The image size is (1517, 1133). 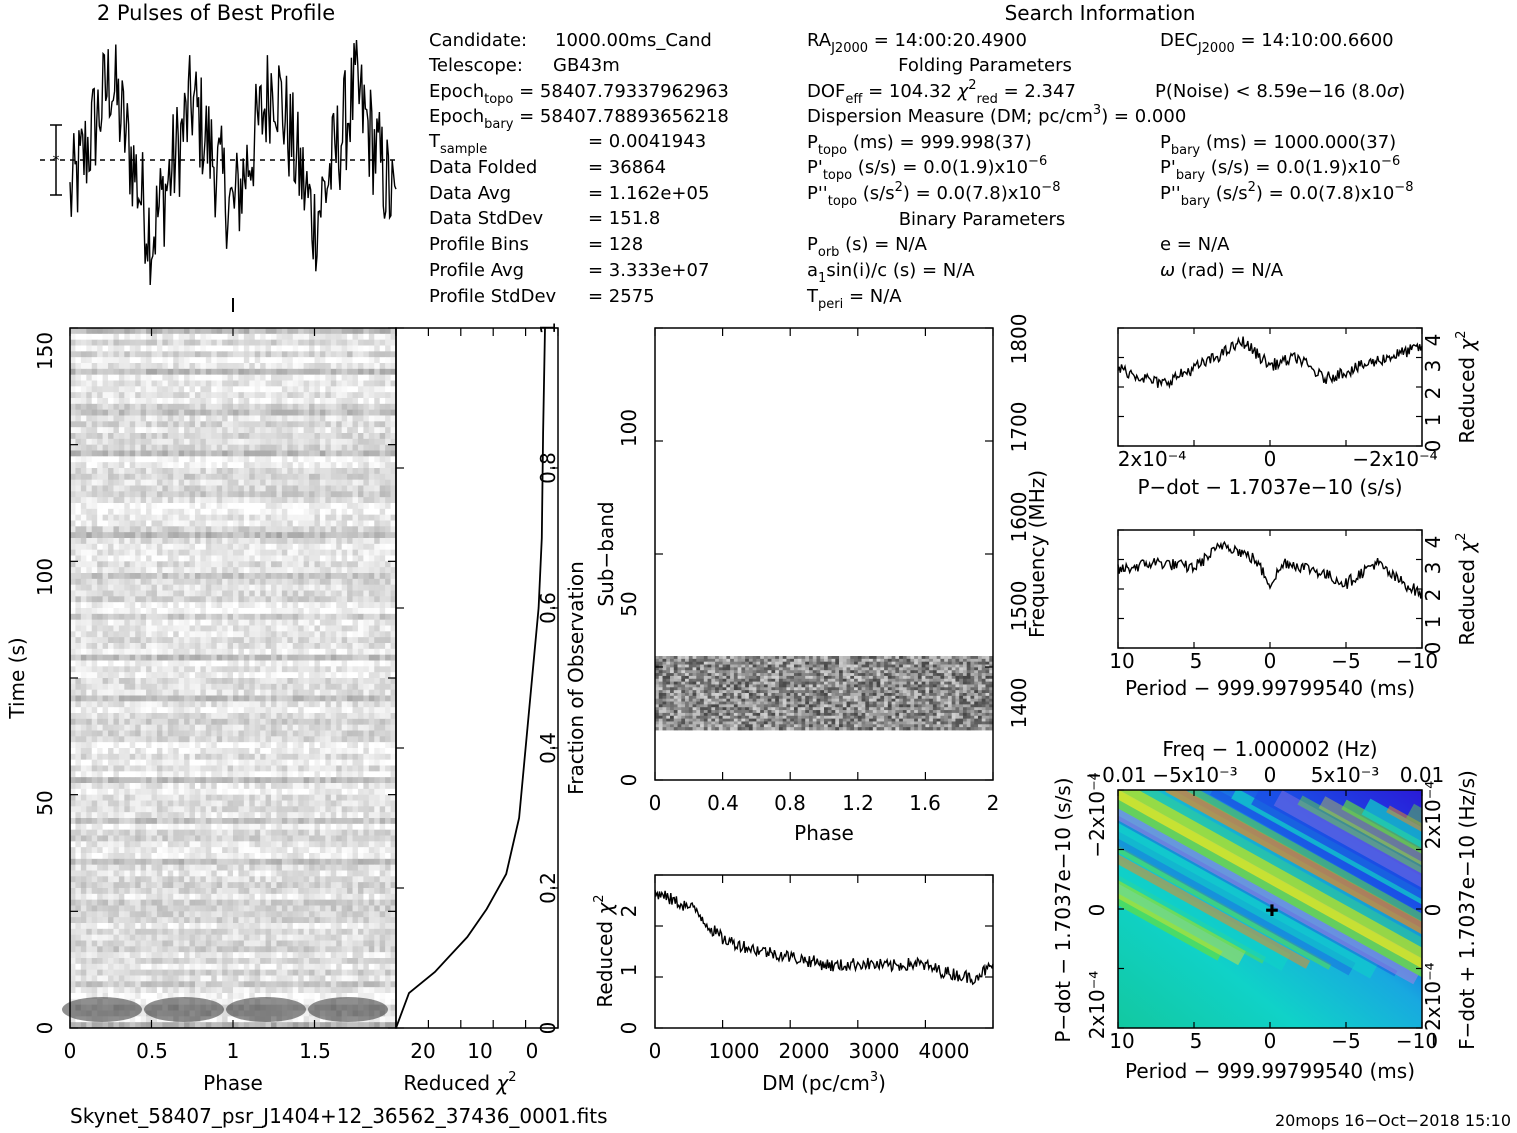 What do you see at coordinates (1278, 145) in the screenshot?
I see `info-pbary: Pbary (ms) = 1000.000(37)` at bounding box center [1278, 145].